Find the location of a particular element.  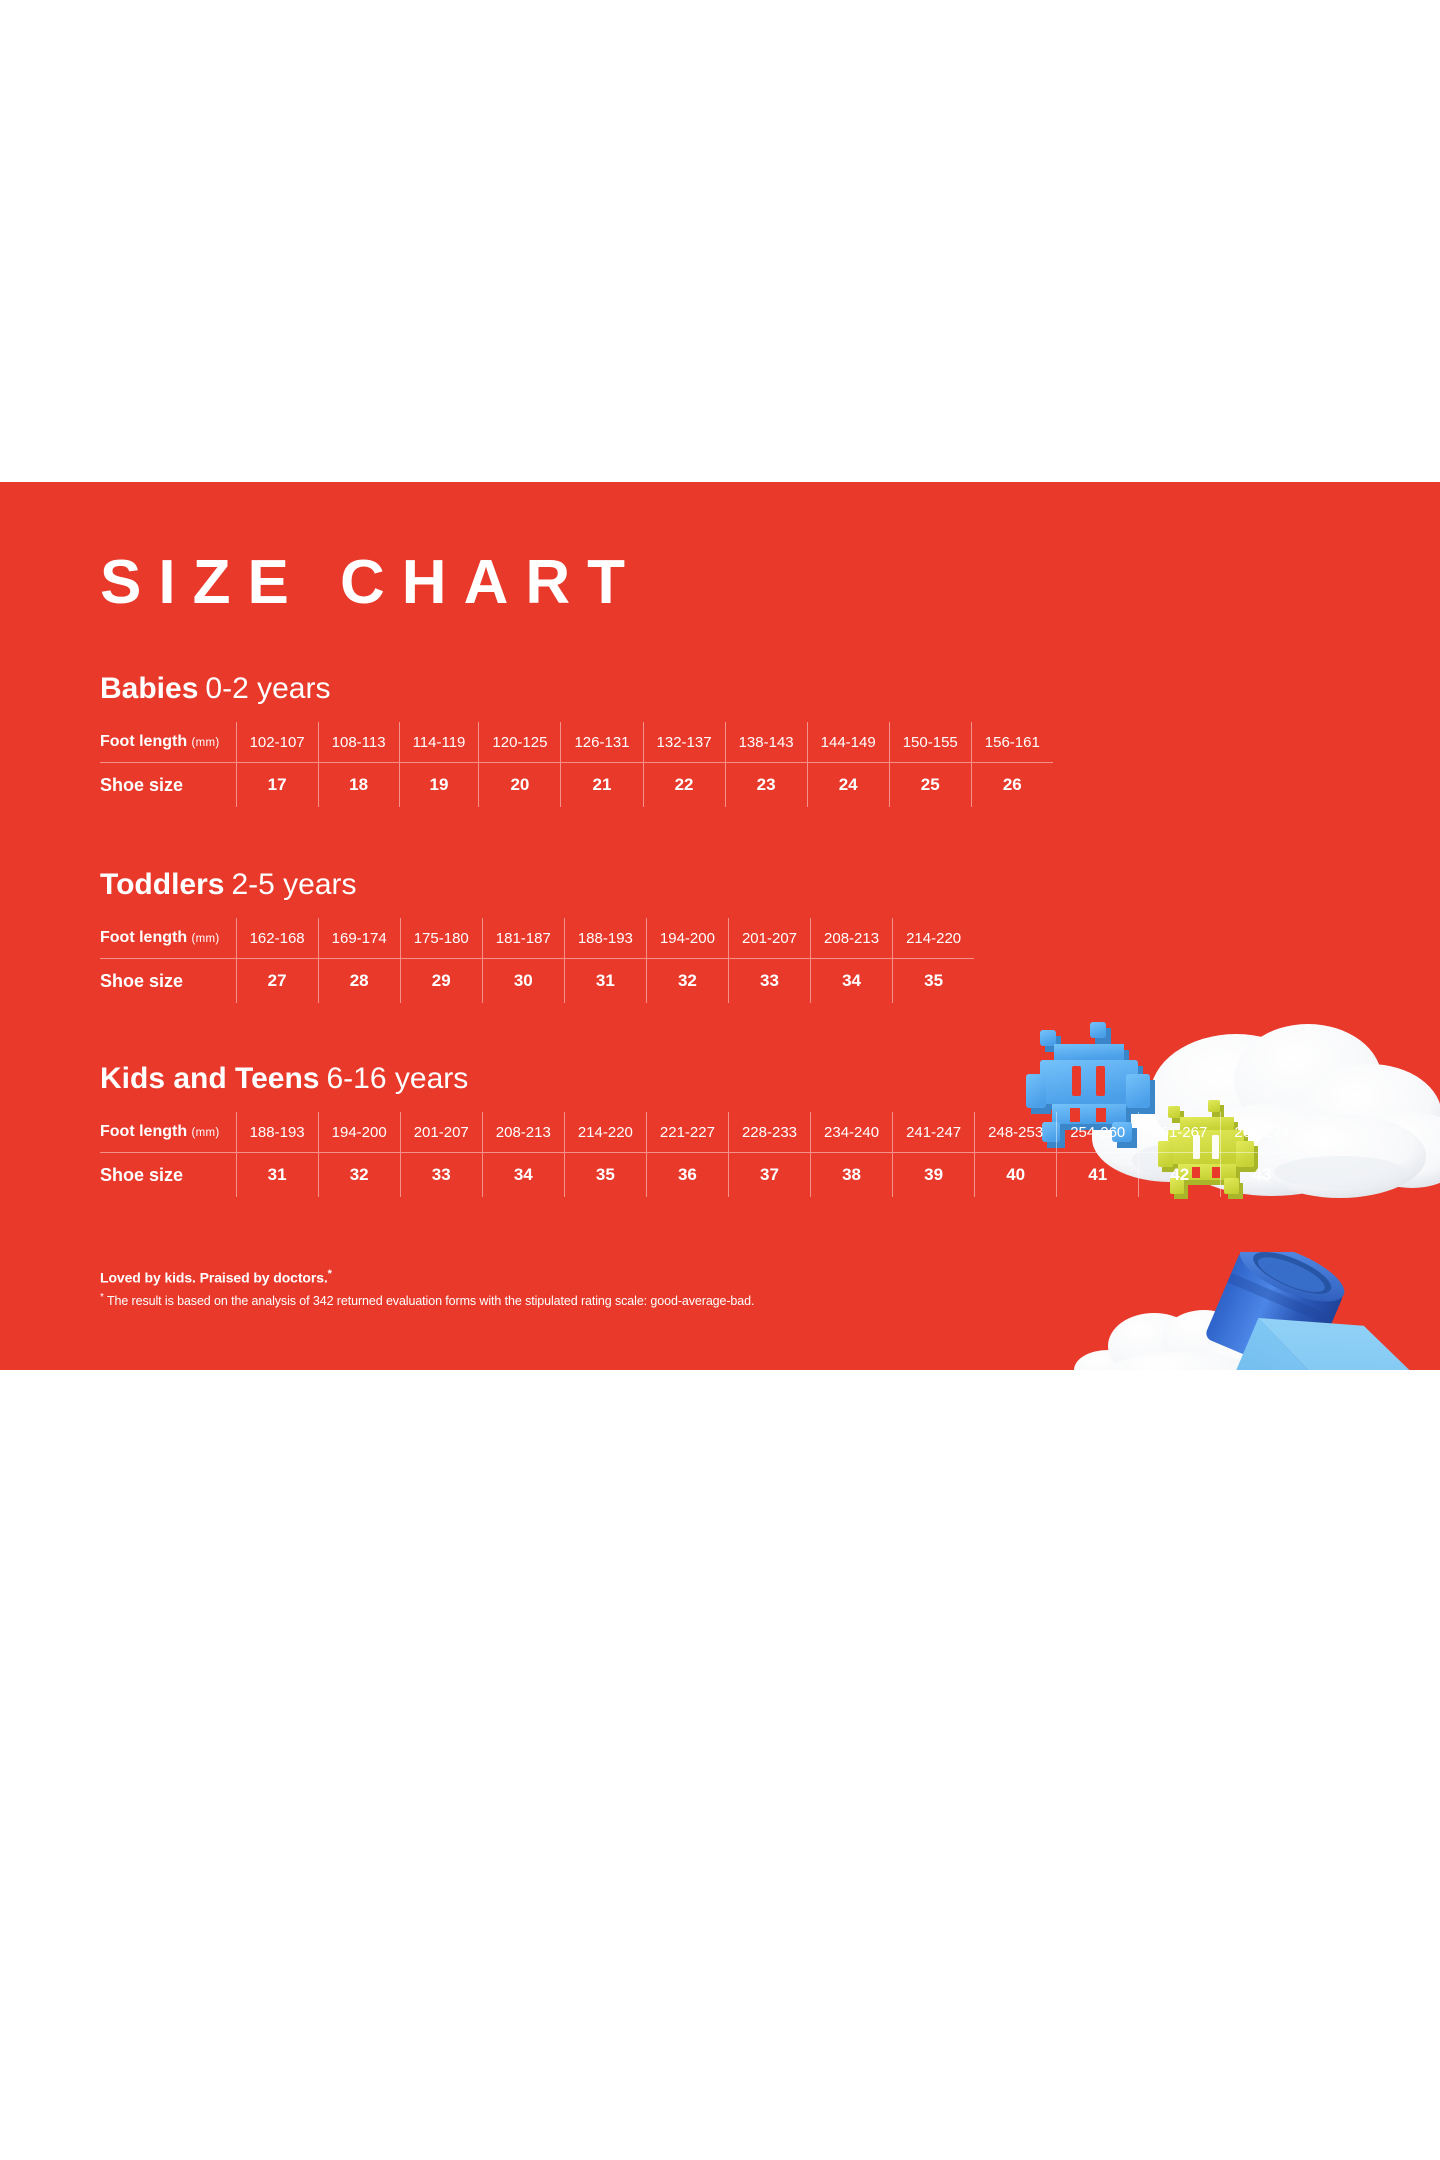

cell-foot-length: 114-119 is located at coordinates (438, 742).